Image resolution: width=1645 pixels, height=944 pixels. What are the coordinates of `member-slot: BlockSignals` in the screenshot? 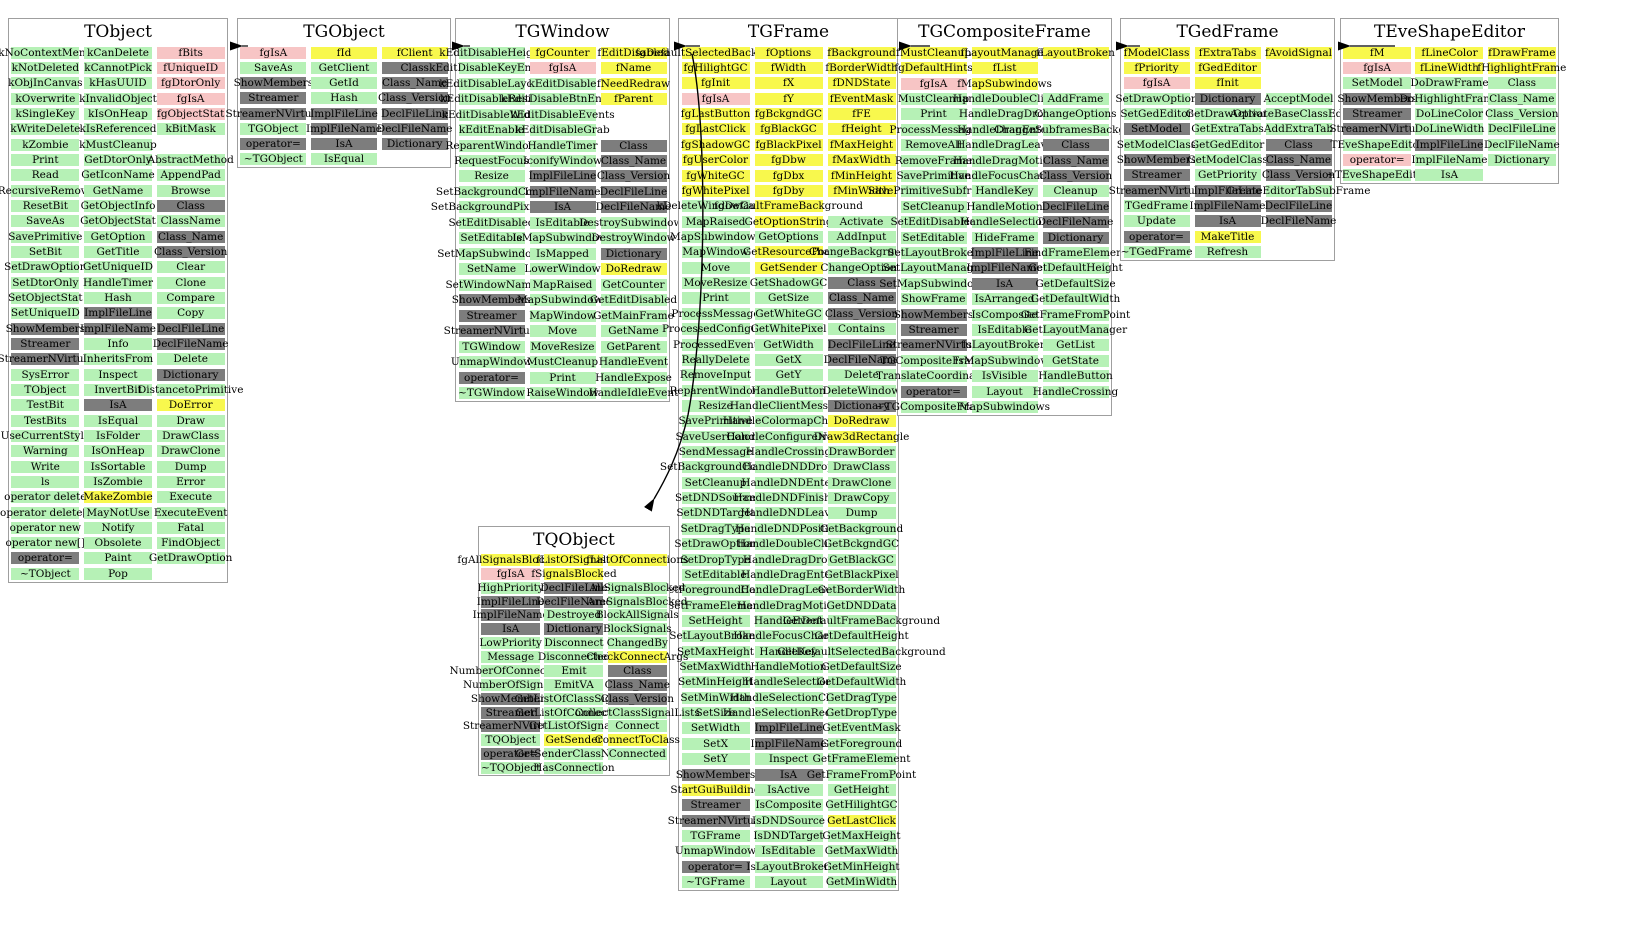 It's located at (637, 629).